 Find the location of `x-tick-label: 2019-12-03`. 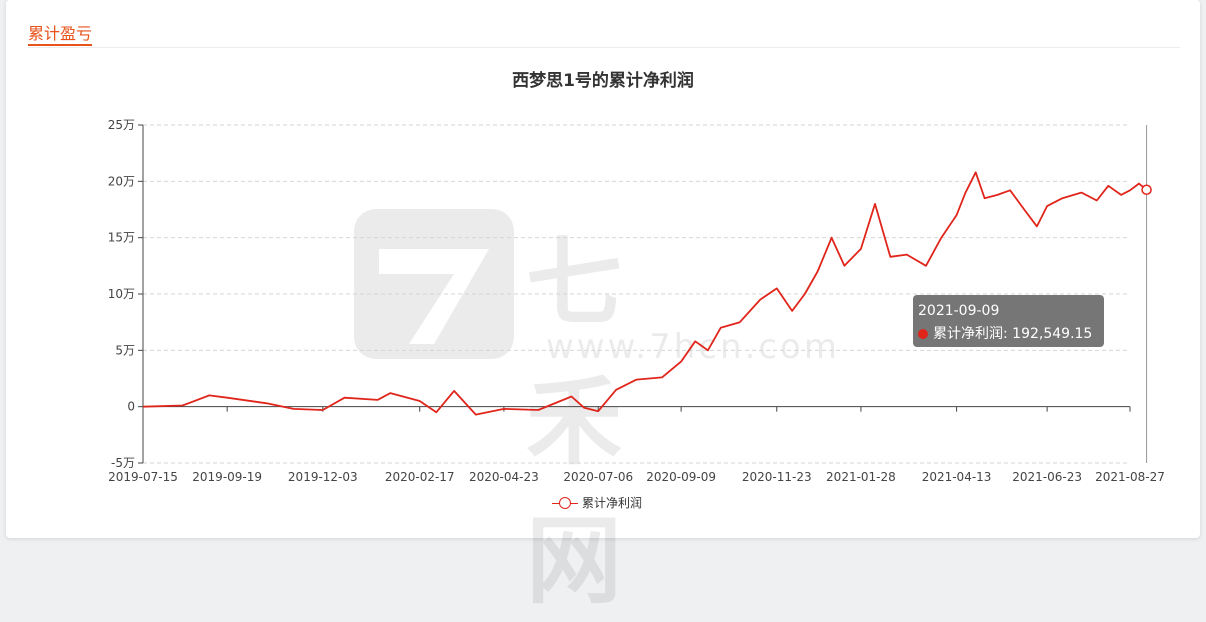

x-tick-label: 2019-12-03 is located at coordinates (323, 477).